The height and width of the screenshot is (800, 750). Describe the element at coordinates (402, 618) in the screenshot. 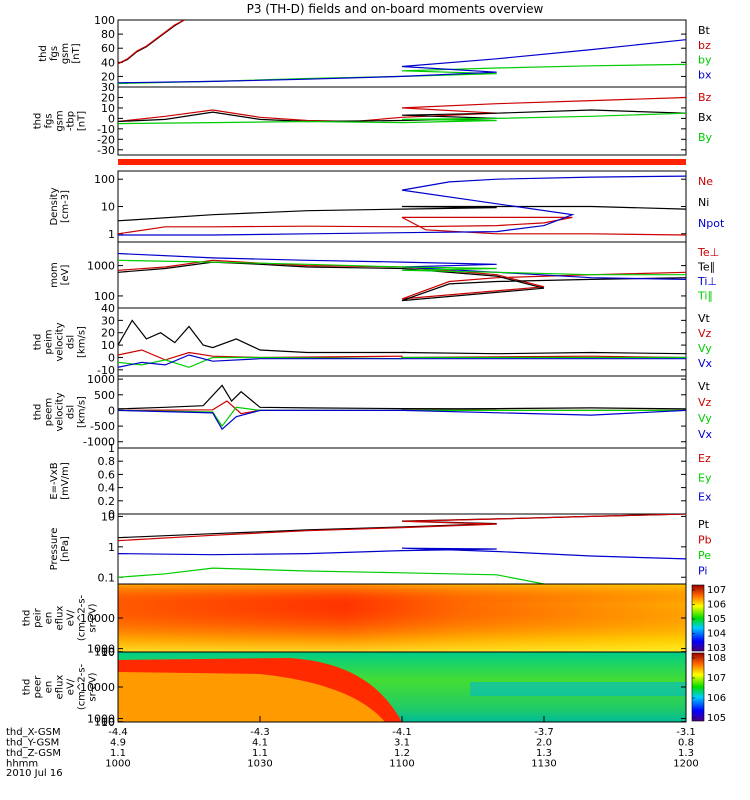

I see `spectrogram-ion-shading` at that location.